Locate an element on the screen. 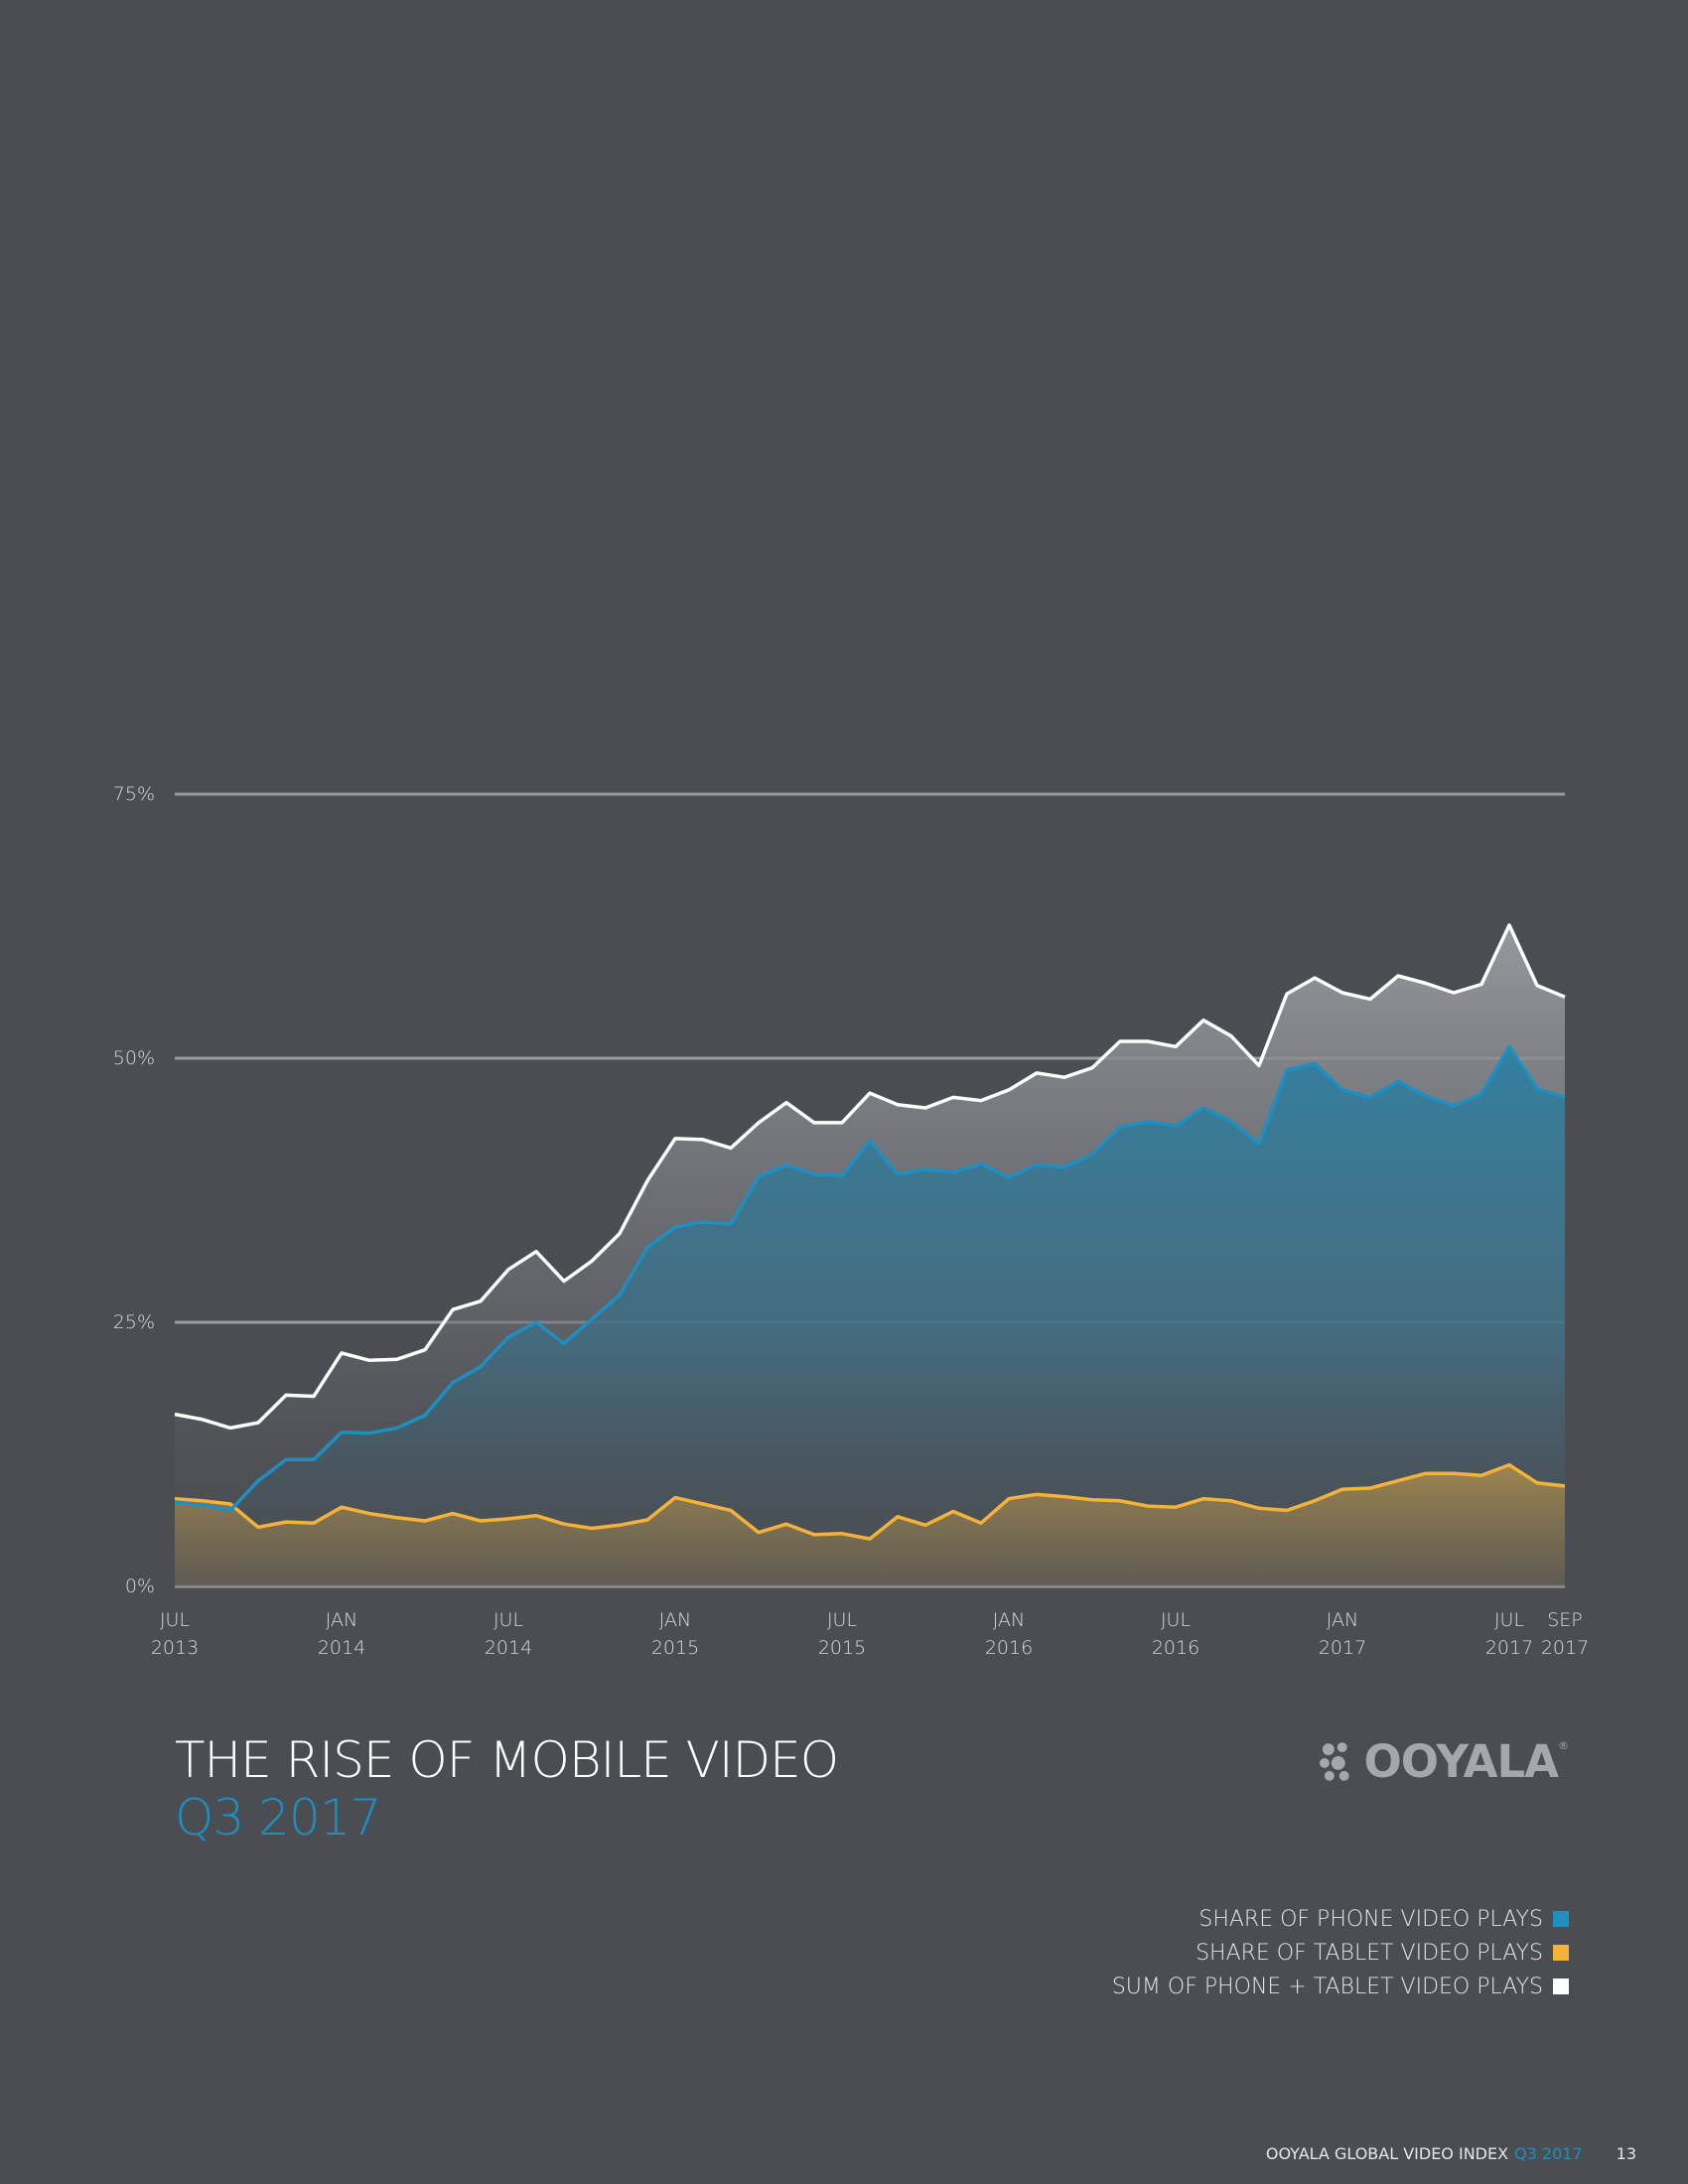 The height and width of the screenshot is (2184, 1688). ooyala-logo-text: OOYALA is located at coordinates (1461, 1761).